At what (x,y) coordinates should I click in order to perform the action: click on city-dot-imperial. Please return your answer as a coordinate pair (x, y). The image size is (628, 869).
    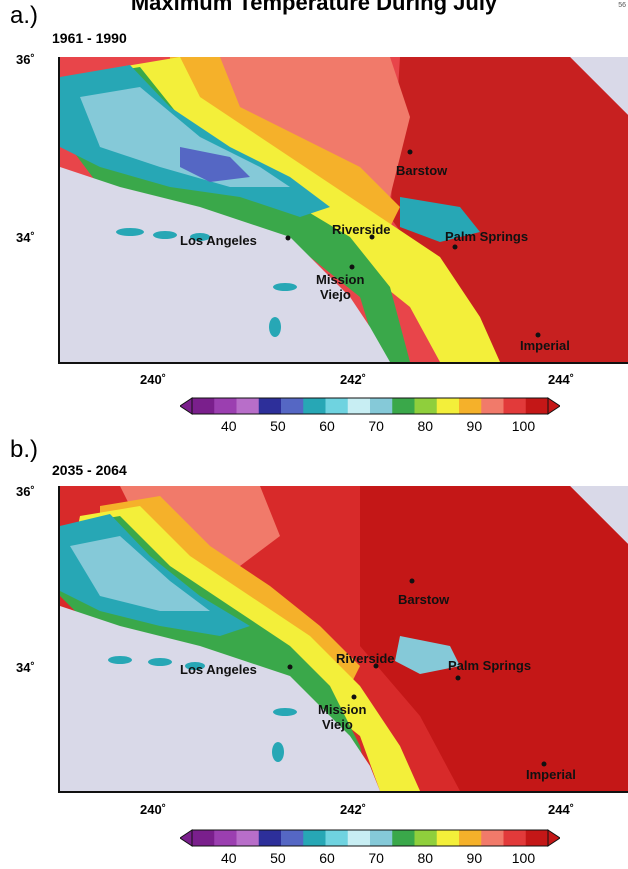
    Looking at the image, I should click on (544, 764).